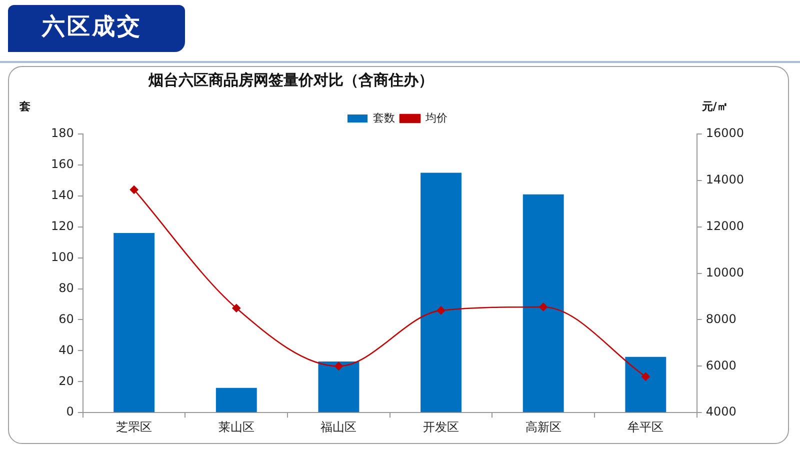 This screenshot has height=450, width=800. Describe the element at coordinates (236, 427) in the screenshot. I see `x-tick-label: 莱山区` at that location.